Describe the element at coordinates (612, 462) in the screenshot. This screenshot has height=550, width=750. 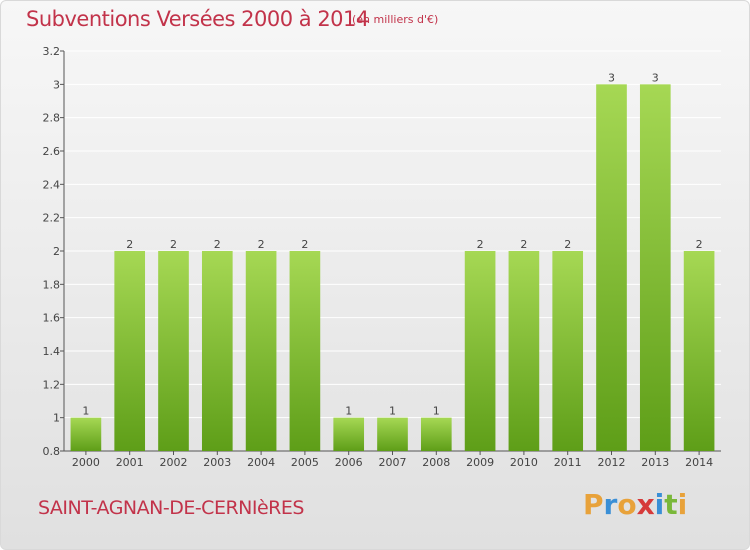
I see `x-tick-label: 2012` at that location.